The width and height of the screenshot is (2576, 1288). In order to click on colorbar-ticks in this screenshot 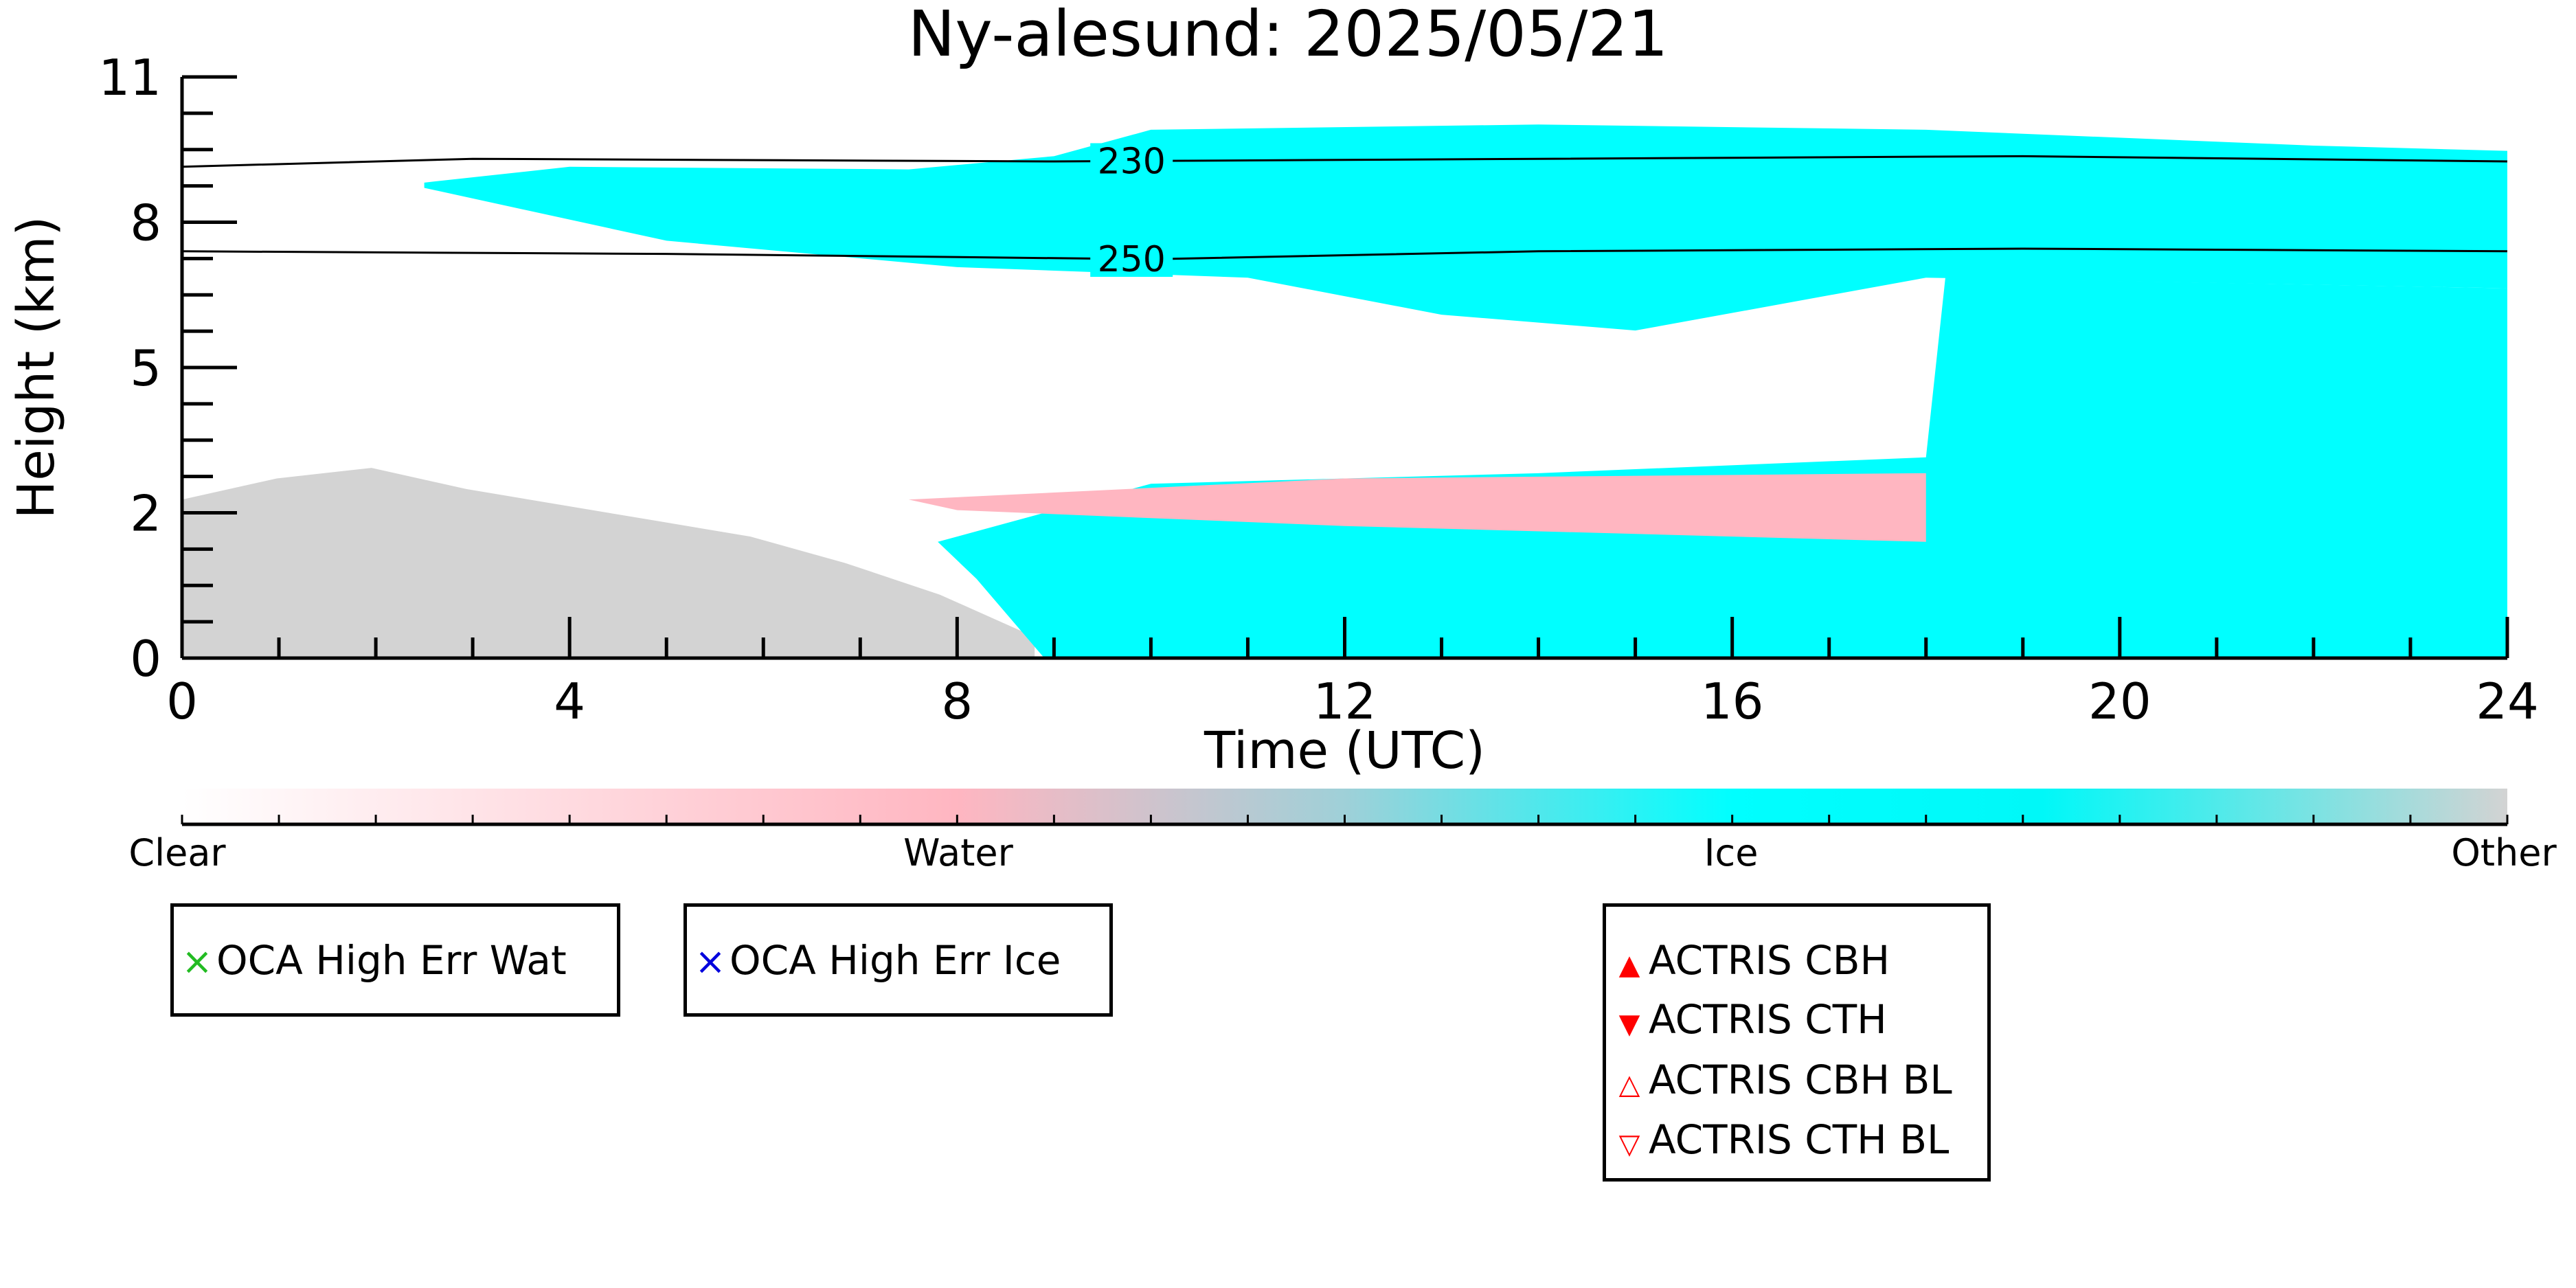, I will do `click(1345, 820)`.